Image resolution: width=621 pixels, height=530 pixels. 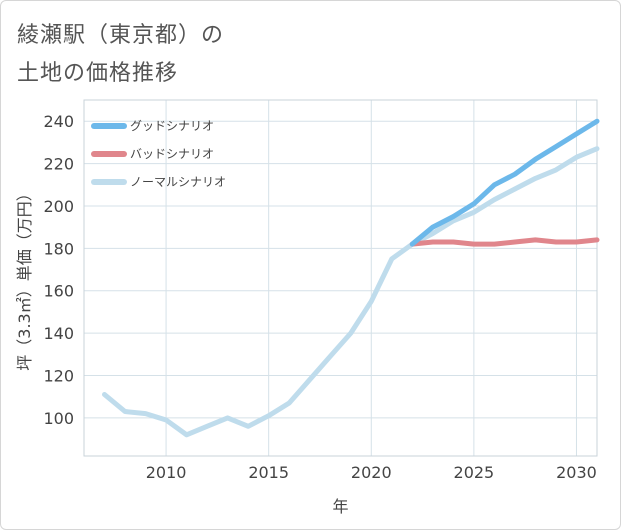 What do you see at coordinates (58, 375) in the screenshot?
I see `y-tick-label: 120` at bounding box center [58, 375].